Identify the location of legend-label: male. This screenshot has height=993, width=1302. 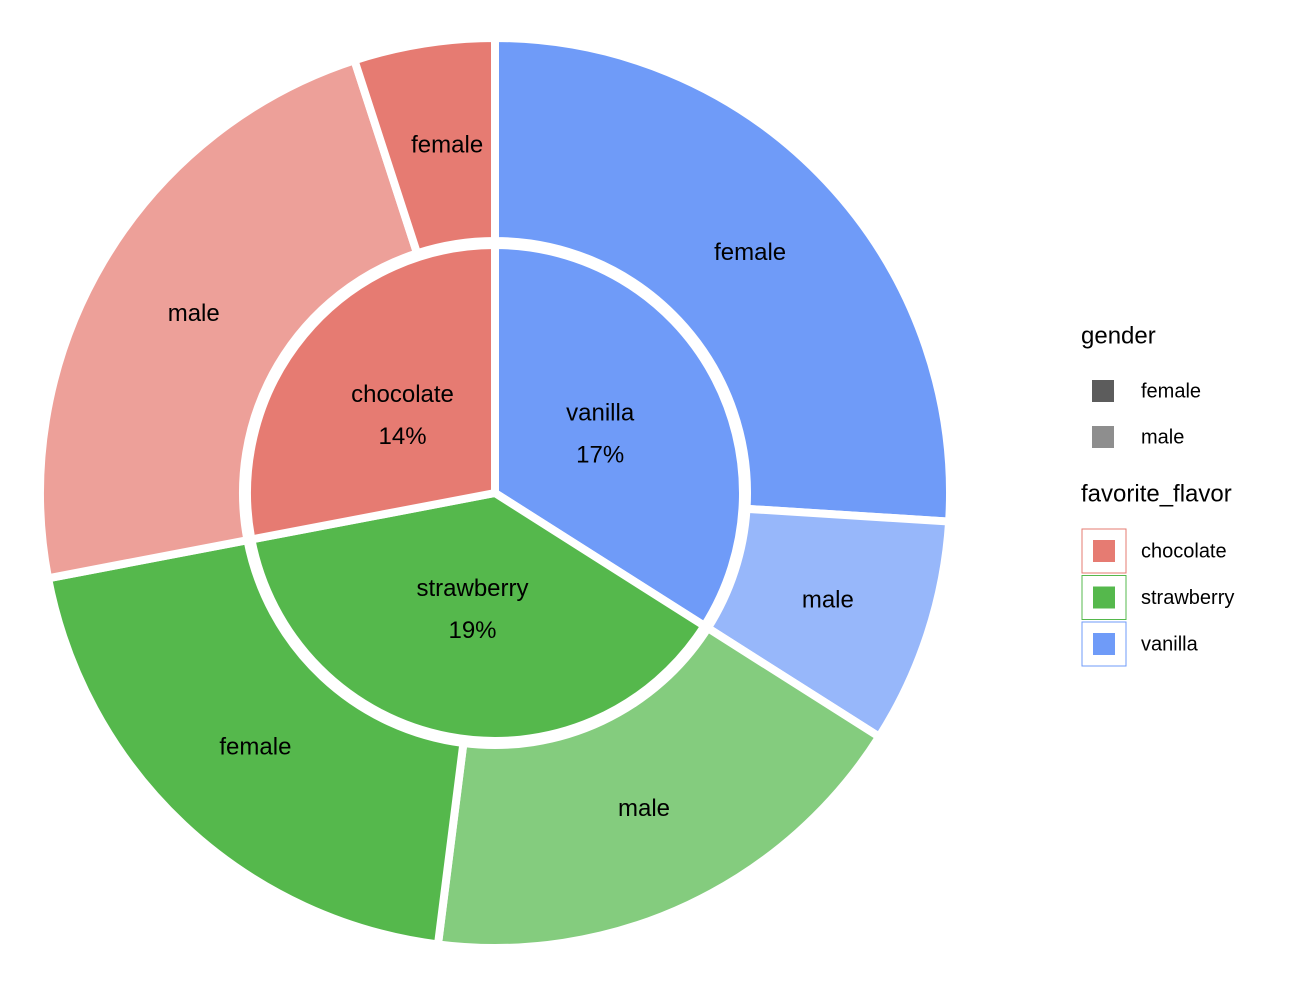
(1162, 437).